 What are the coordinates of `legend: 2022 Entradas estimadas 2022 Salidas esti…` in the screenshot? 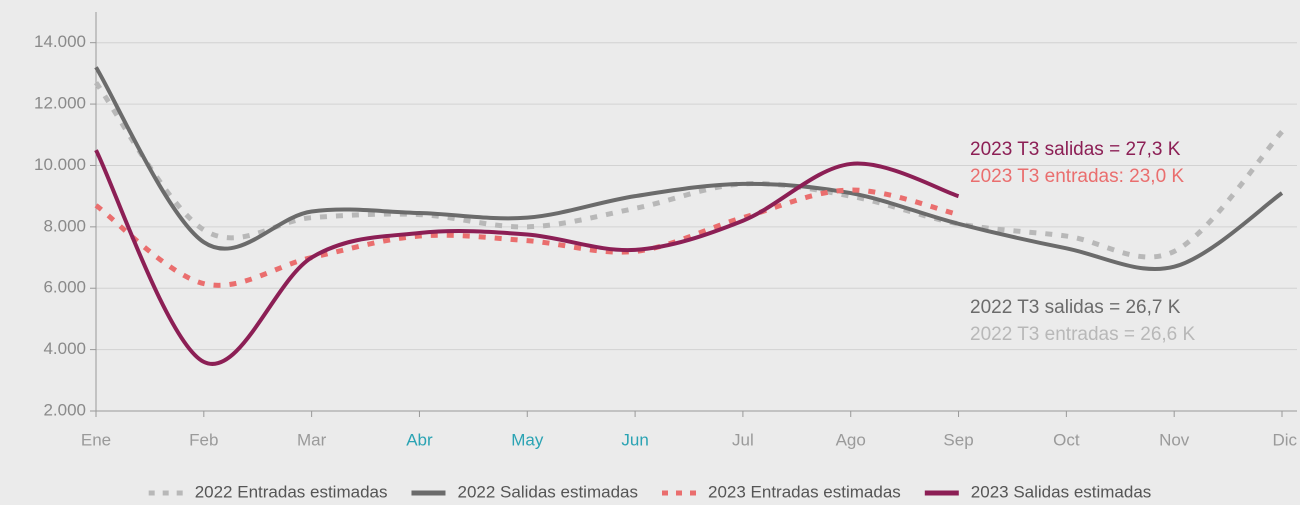 It's located at (650, 491).